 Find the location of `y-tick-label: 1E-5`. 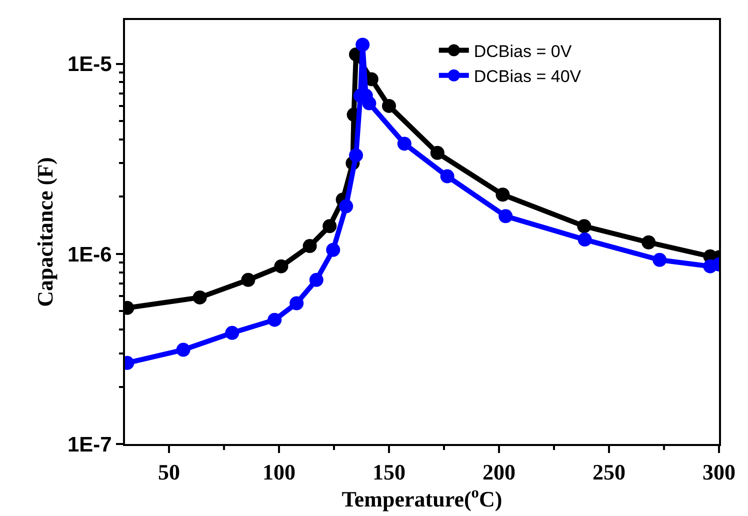

y-tick-label: 1E-5 is located at coordinates (89, 64).